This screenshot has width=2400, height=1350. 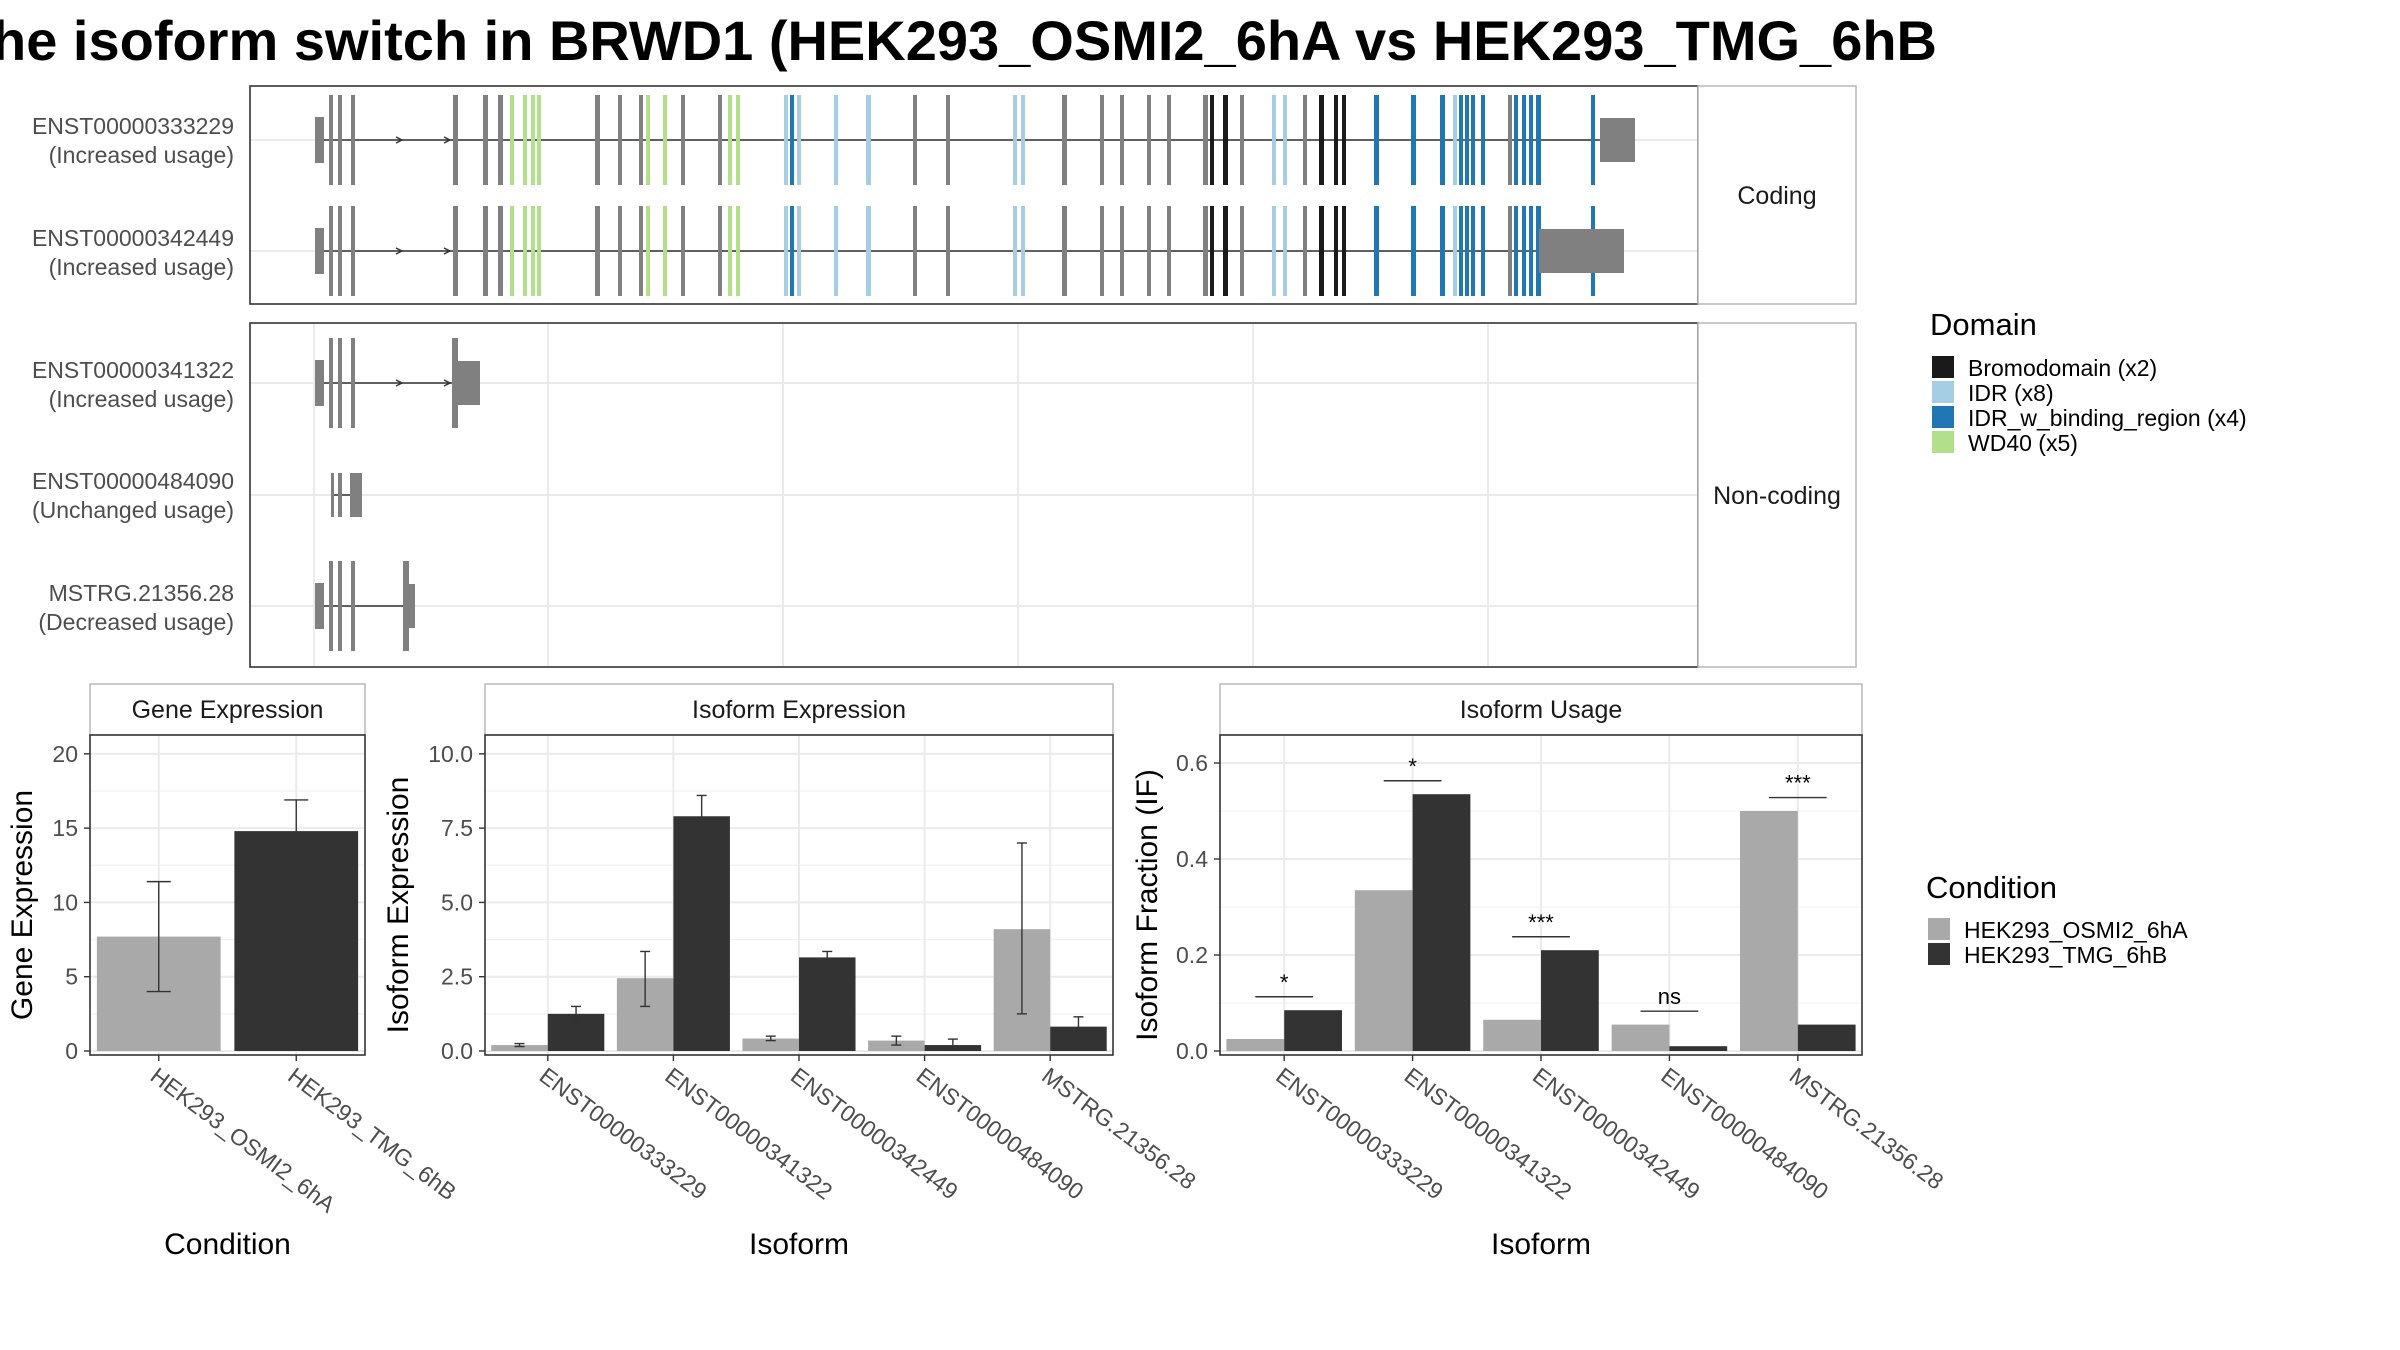 I want to click on coding-strip-label: Coding, so click(x=1776, y=196).